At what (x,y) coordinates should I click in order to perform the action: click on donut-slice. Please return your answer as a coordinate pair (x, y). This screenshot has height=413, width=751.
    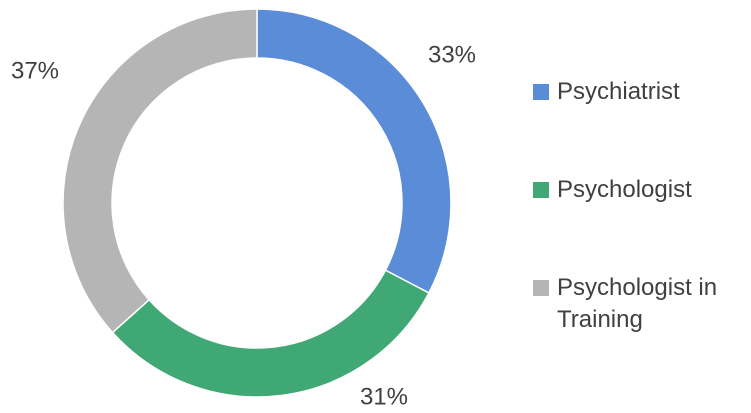
    Looking at the image, I should click on (270, 333).